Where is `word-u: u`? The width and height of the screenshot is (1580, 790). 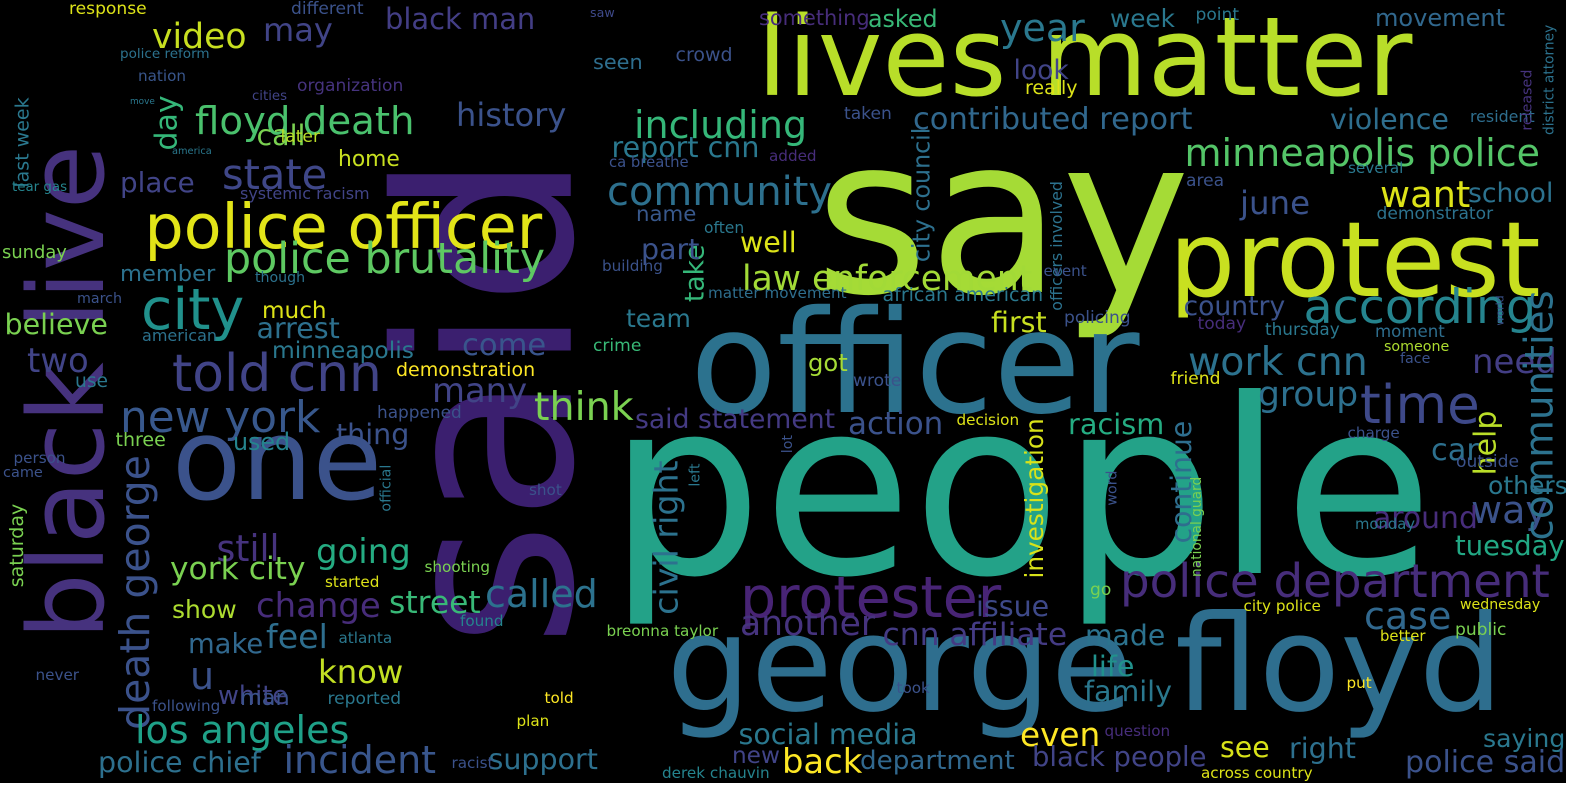
word-u: u is located at coordinates (202, 676).